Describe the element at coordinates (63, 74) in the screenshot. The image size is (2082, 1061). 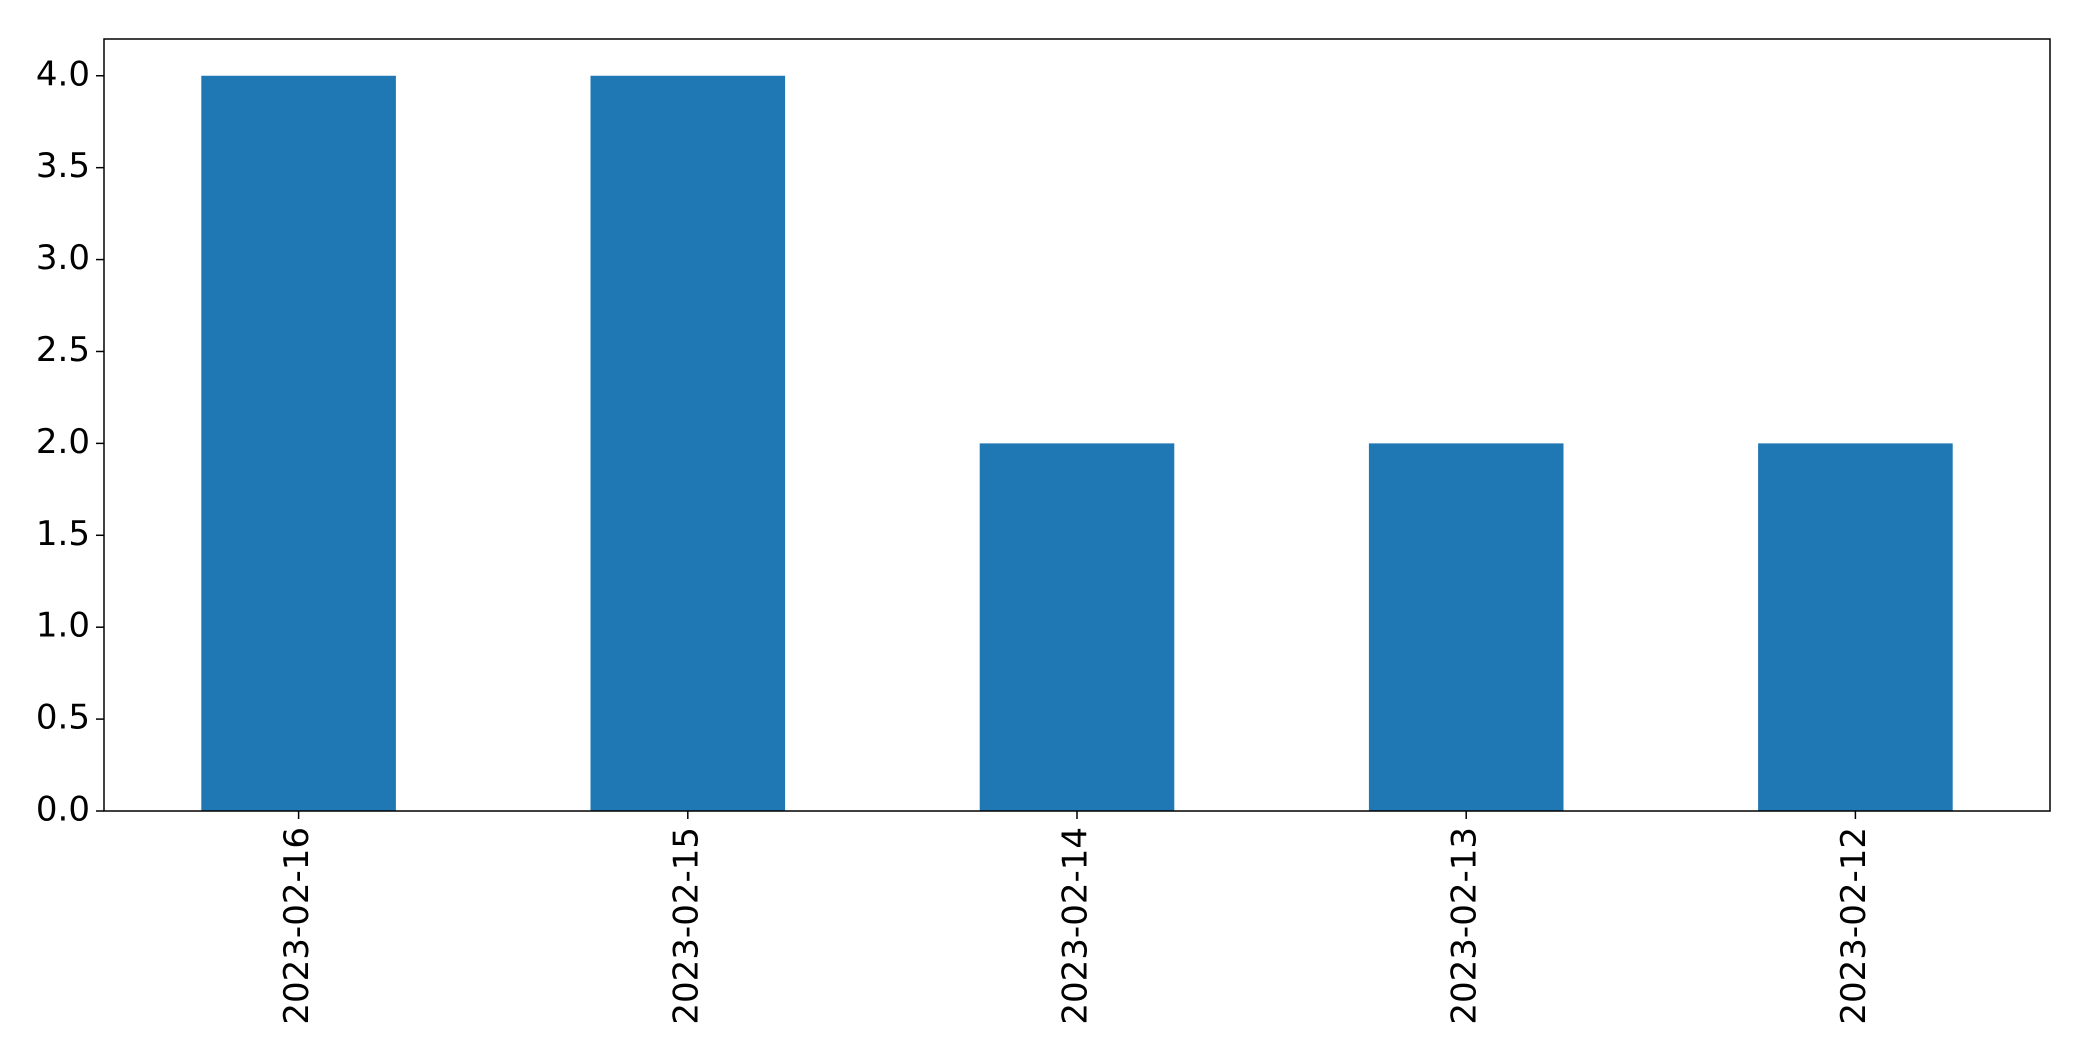
I see `y-tick-label: 4.0` at that location.